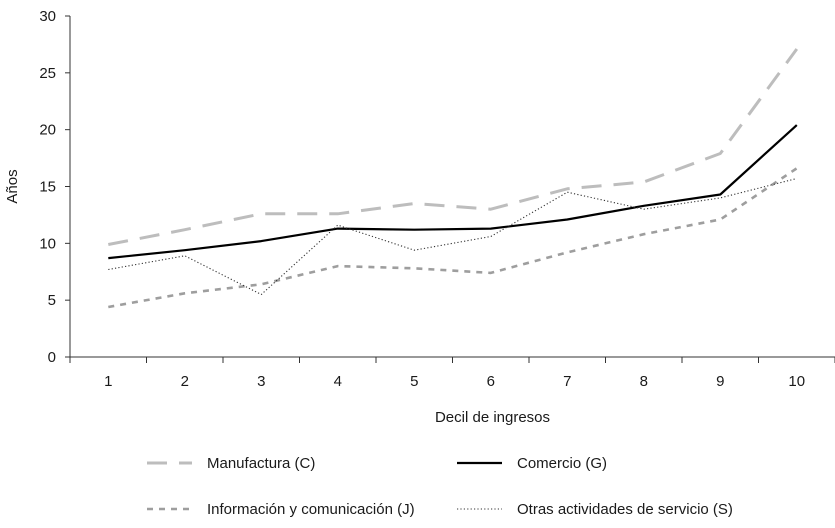  I want to click on x-axis-title: Decil de ingresos, so click(492, 417).